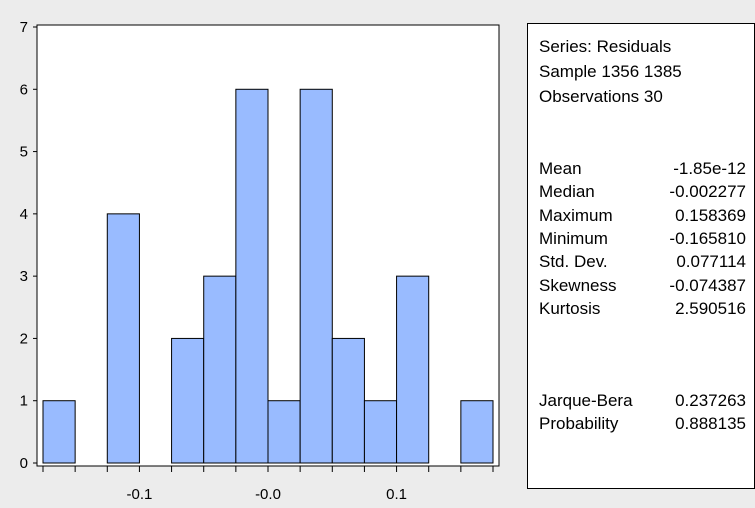  What do you see at coordinates (570, 308) in the screenshot?
I see `stat-label: Kurtosis` at bounding box center [570, 308].